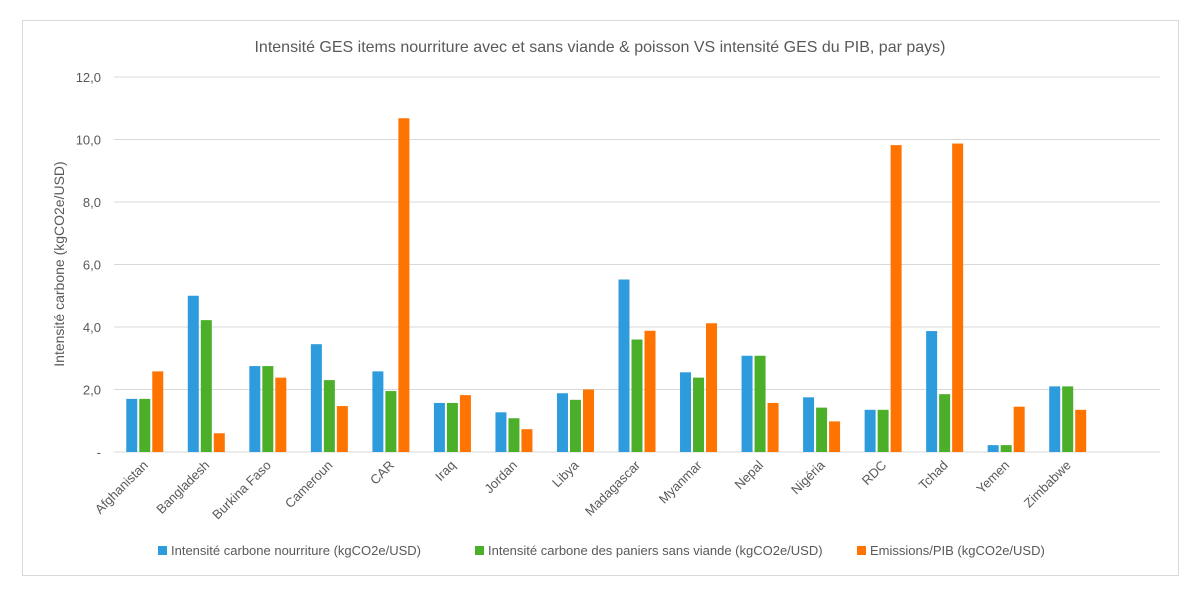 The height and width of the screenshot is (600, 1200). I want to click on y-tick-label: 12,0, so click(88, 77).